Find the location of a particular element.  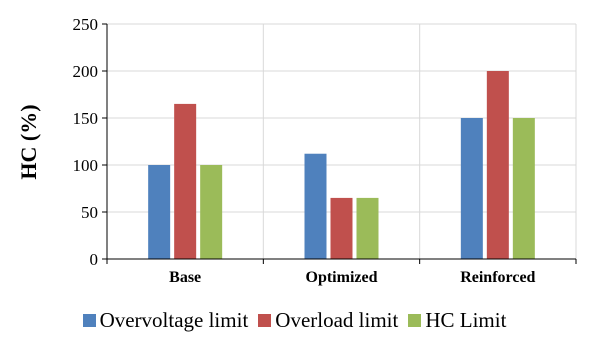

y-tick-label: 50 is located at coordinates (89, 212).